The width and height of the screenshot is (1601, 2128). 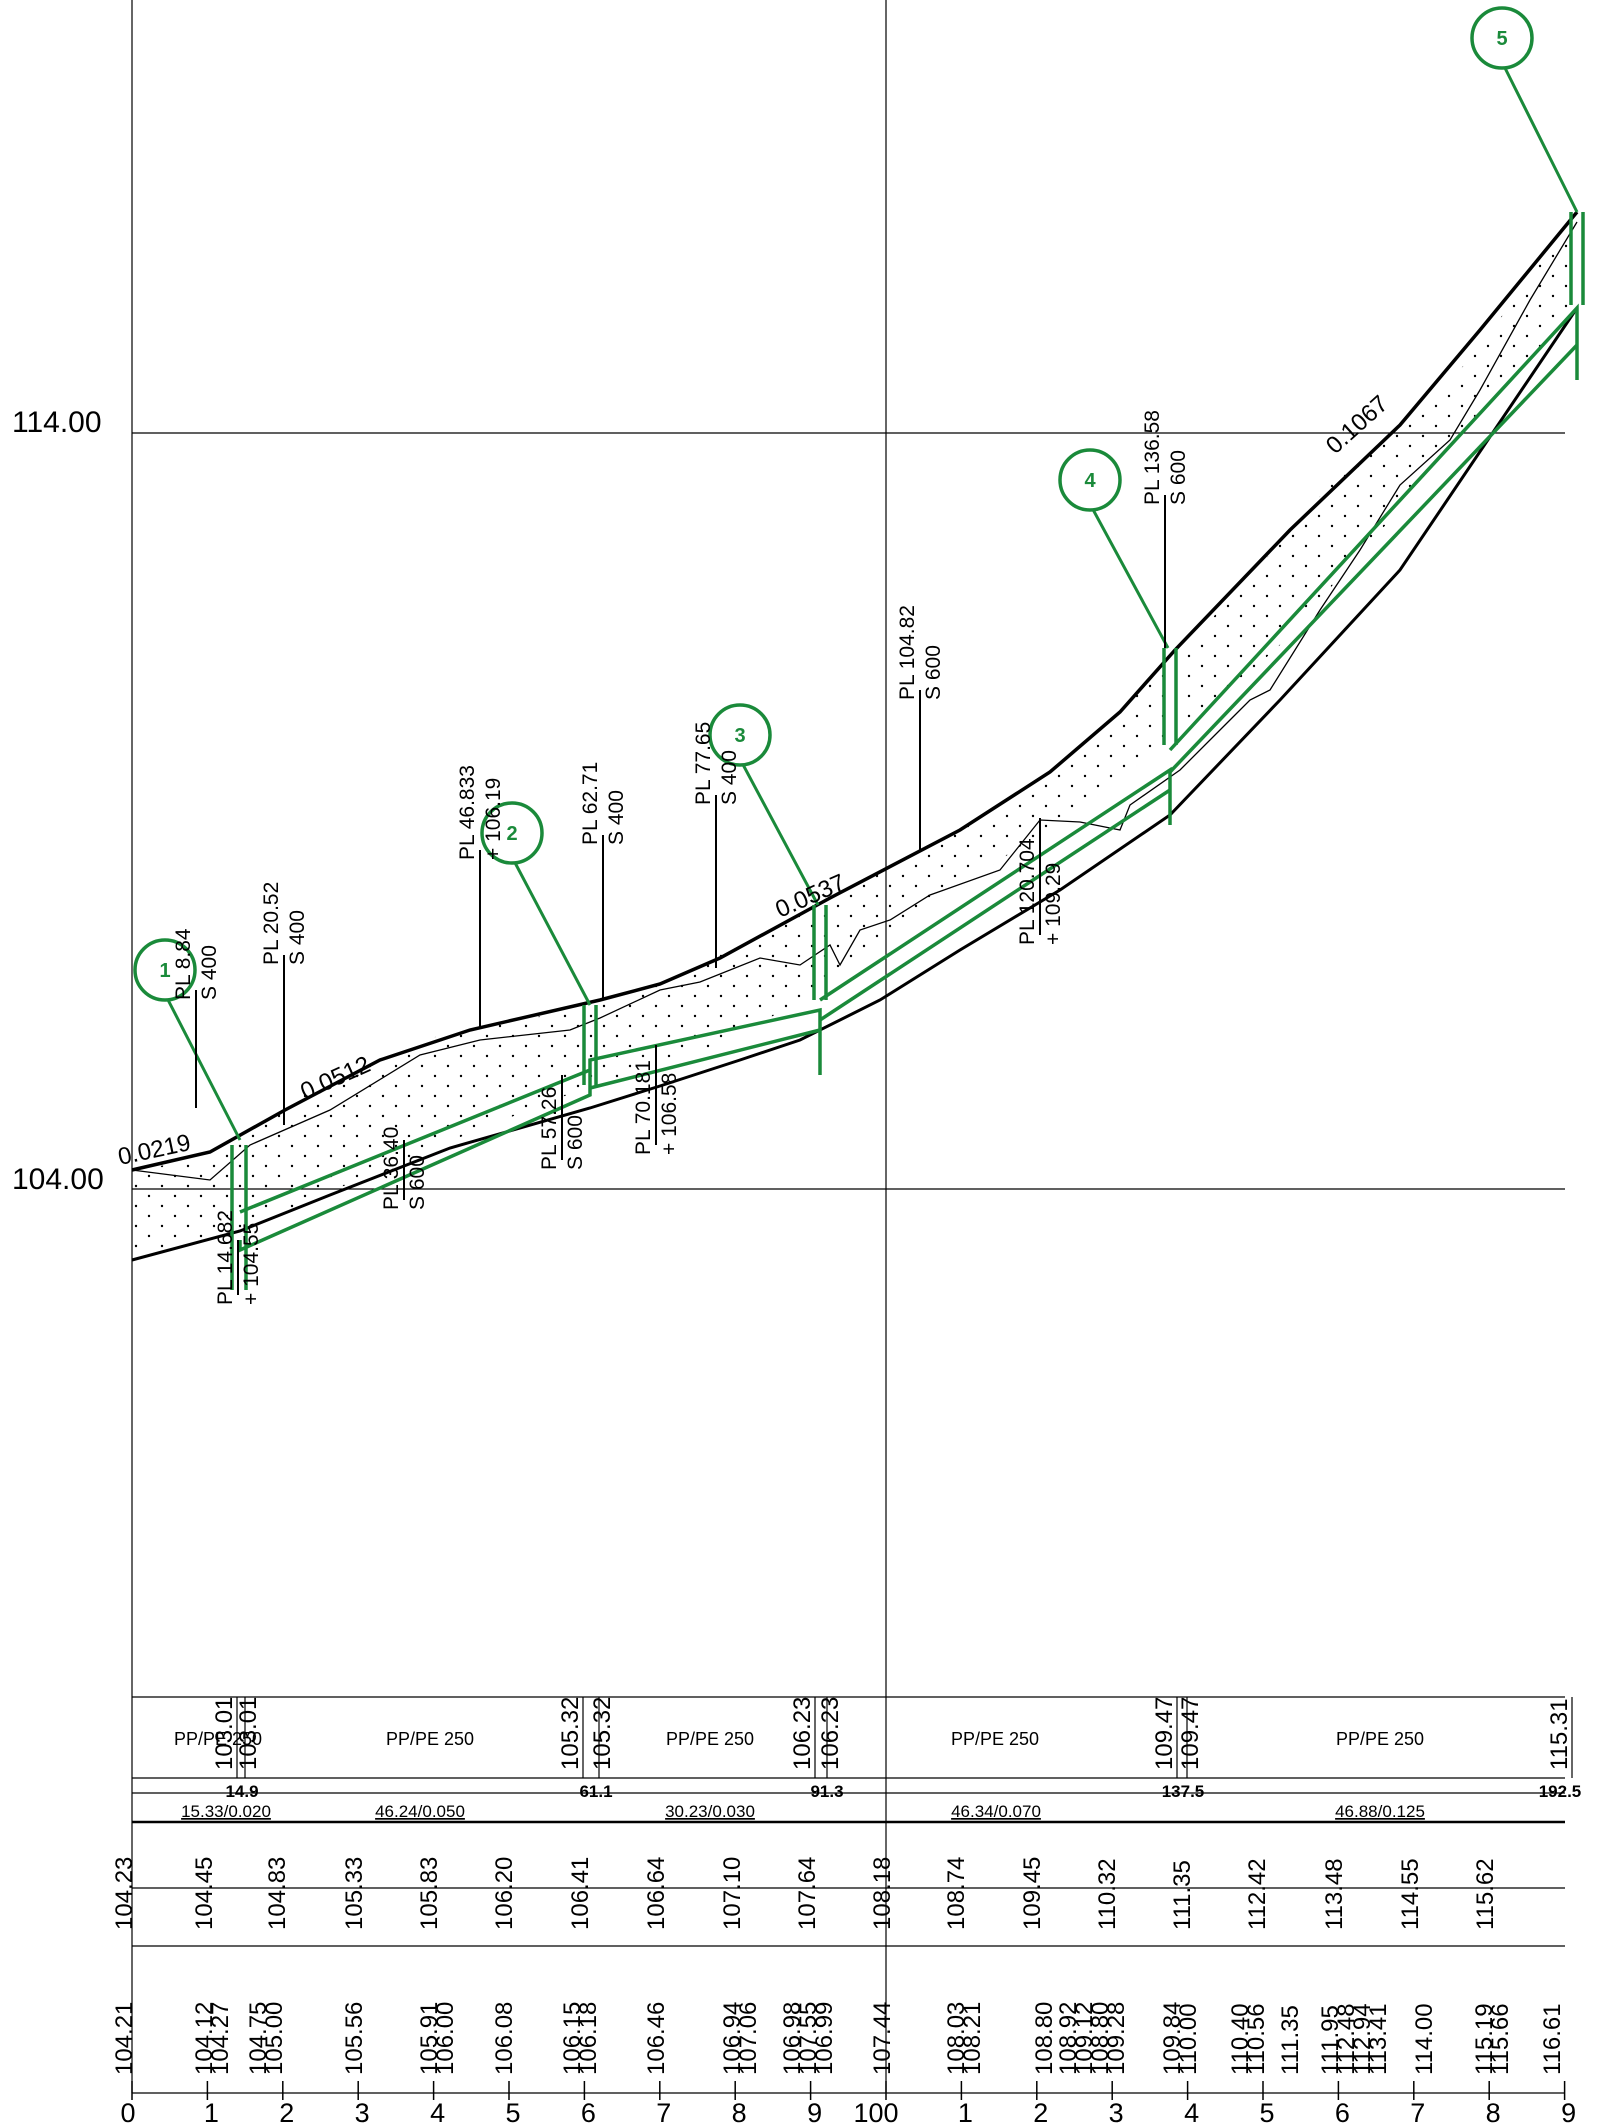 What do you see at coordinates (277, 1893) in the screenshot?
I see `design-level-2: 104.83` at bounding box center [277, 1893].